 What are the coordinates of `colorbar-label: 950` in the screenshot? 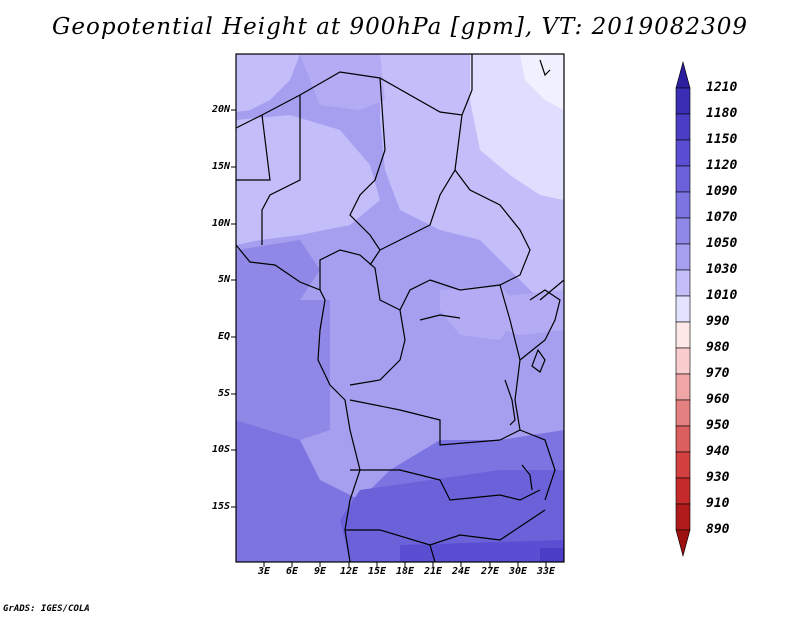 It's located at (718, 425).